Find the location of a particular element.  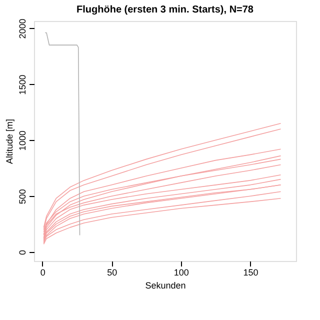

y-tick-label: 1500 is located at coordinates (23, 84).